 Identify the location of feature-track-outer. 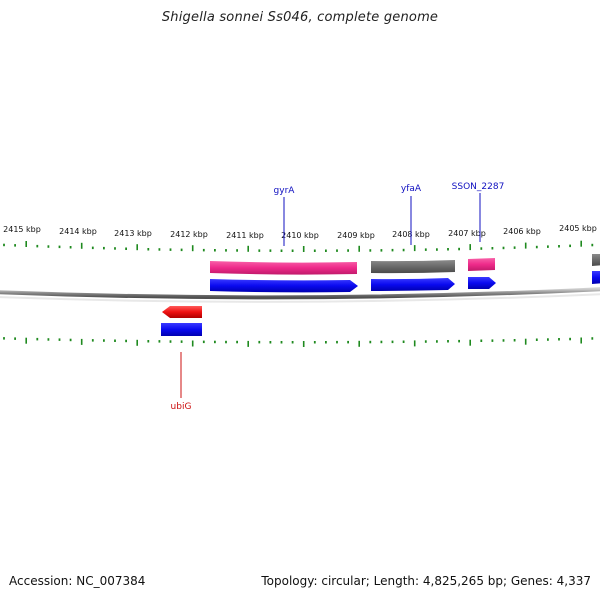
(405, 264).